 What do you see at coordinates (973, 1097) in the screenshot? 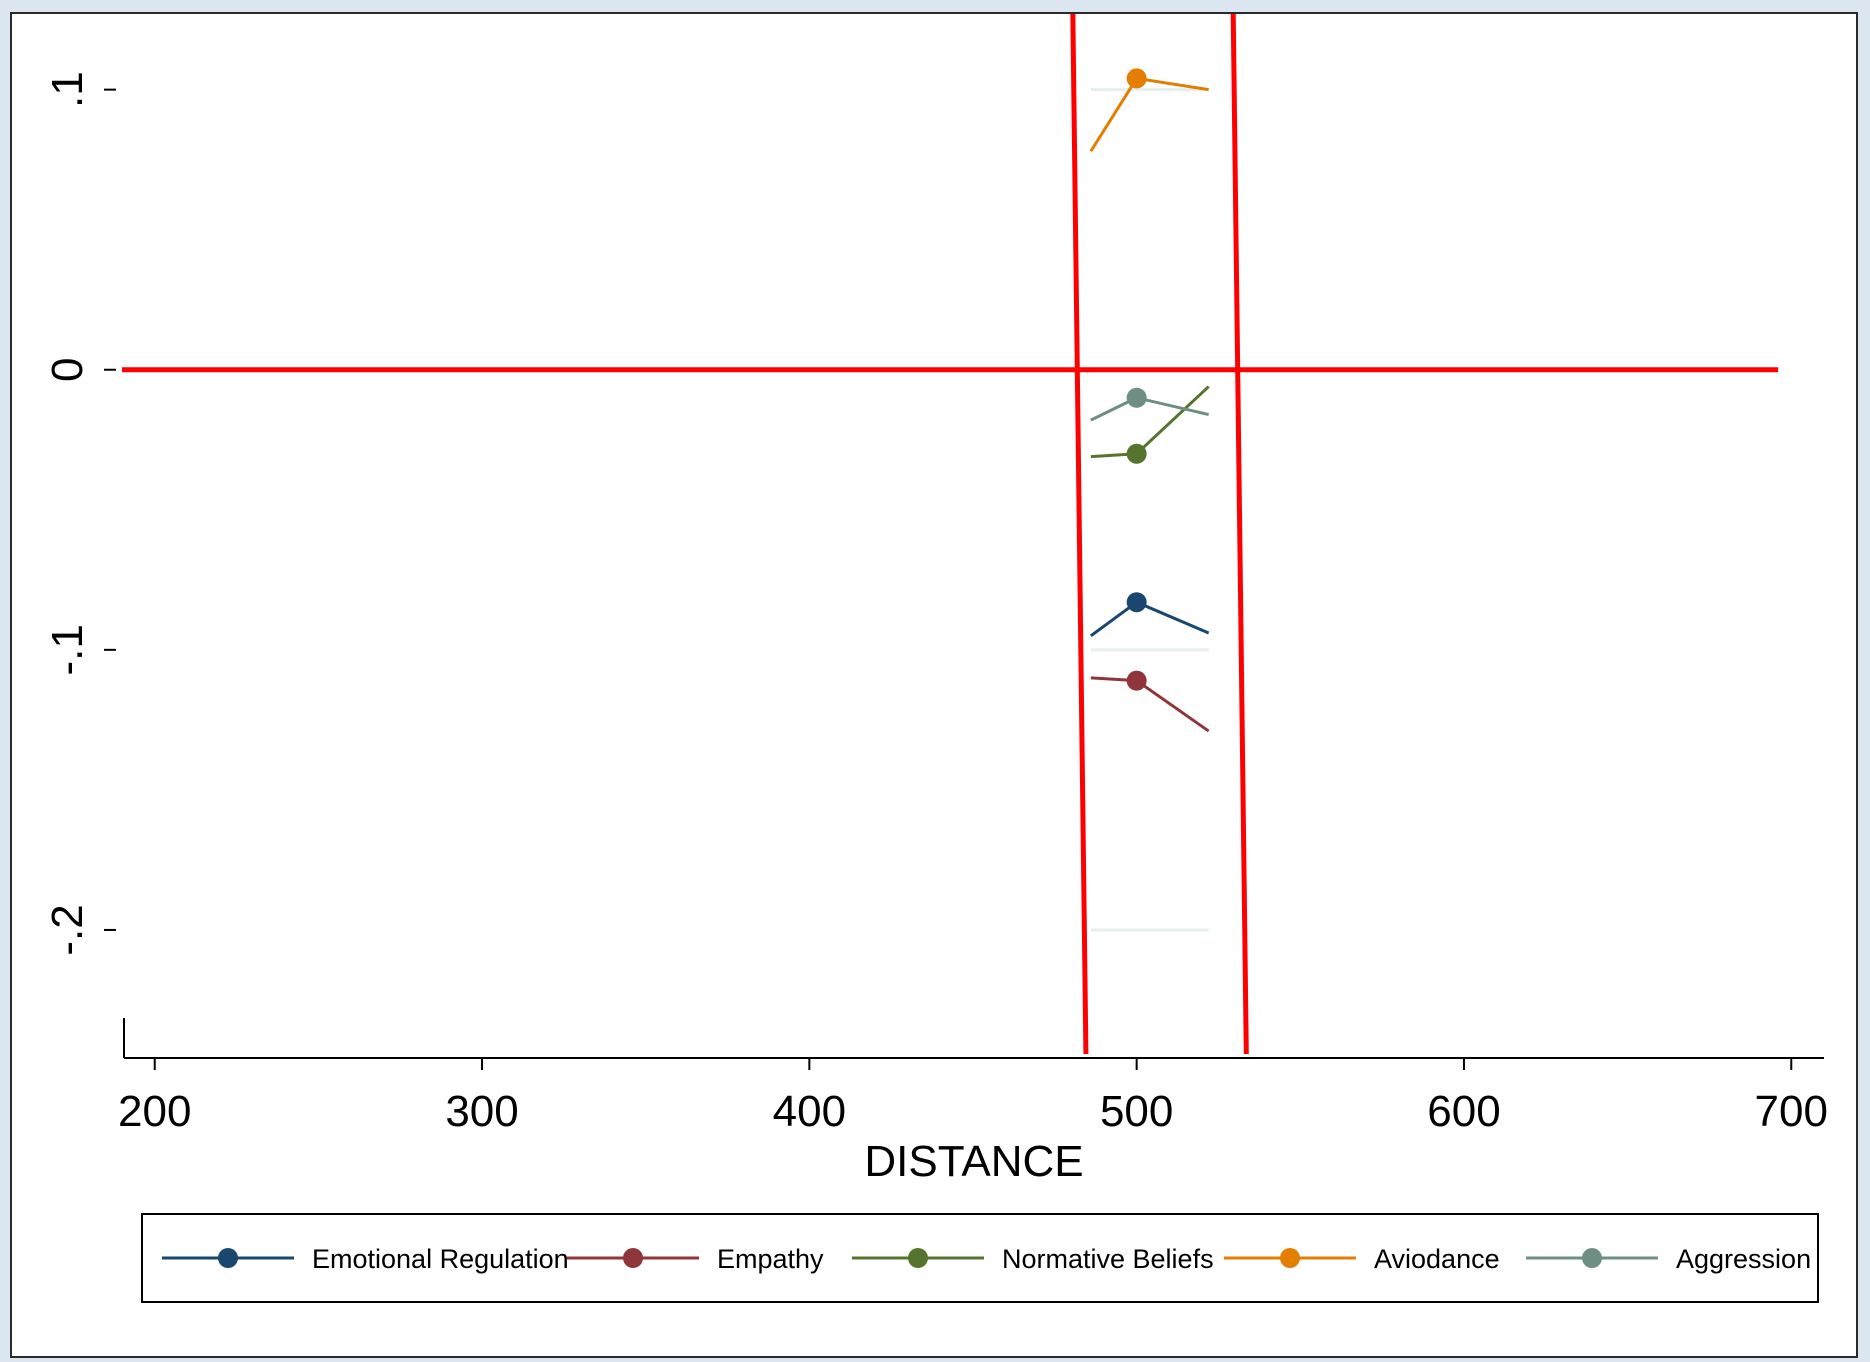
I see `x-ticks: 200 300 400 500 600 700` at bounding box center [973, 1097].